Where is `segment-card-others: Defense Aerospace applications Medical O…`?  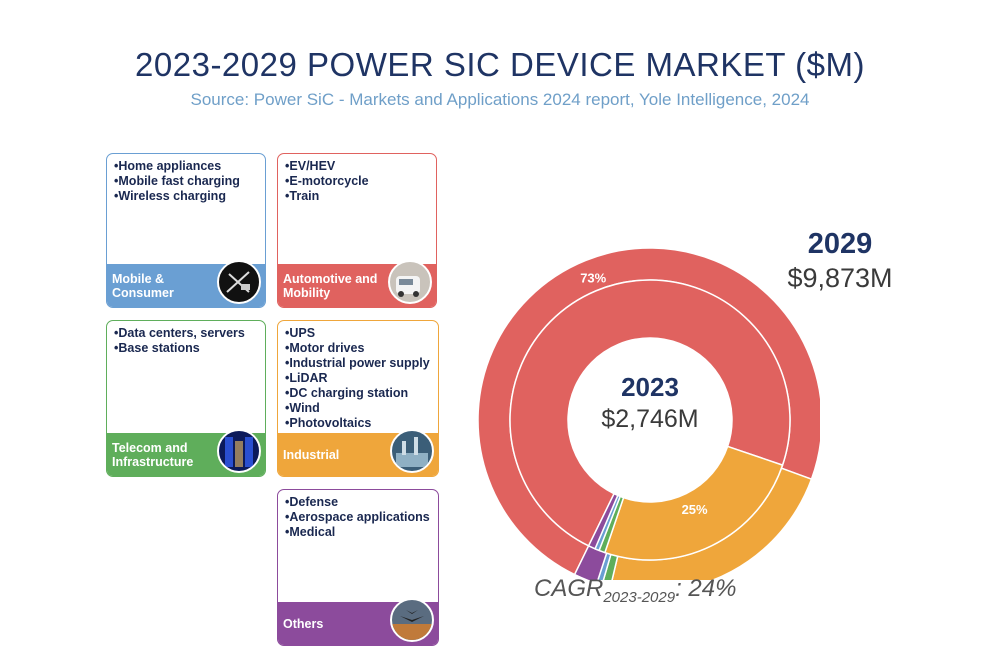
segment-card-others: Defense Aerospace applications Medical O… is located at coordinates (358, 567).